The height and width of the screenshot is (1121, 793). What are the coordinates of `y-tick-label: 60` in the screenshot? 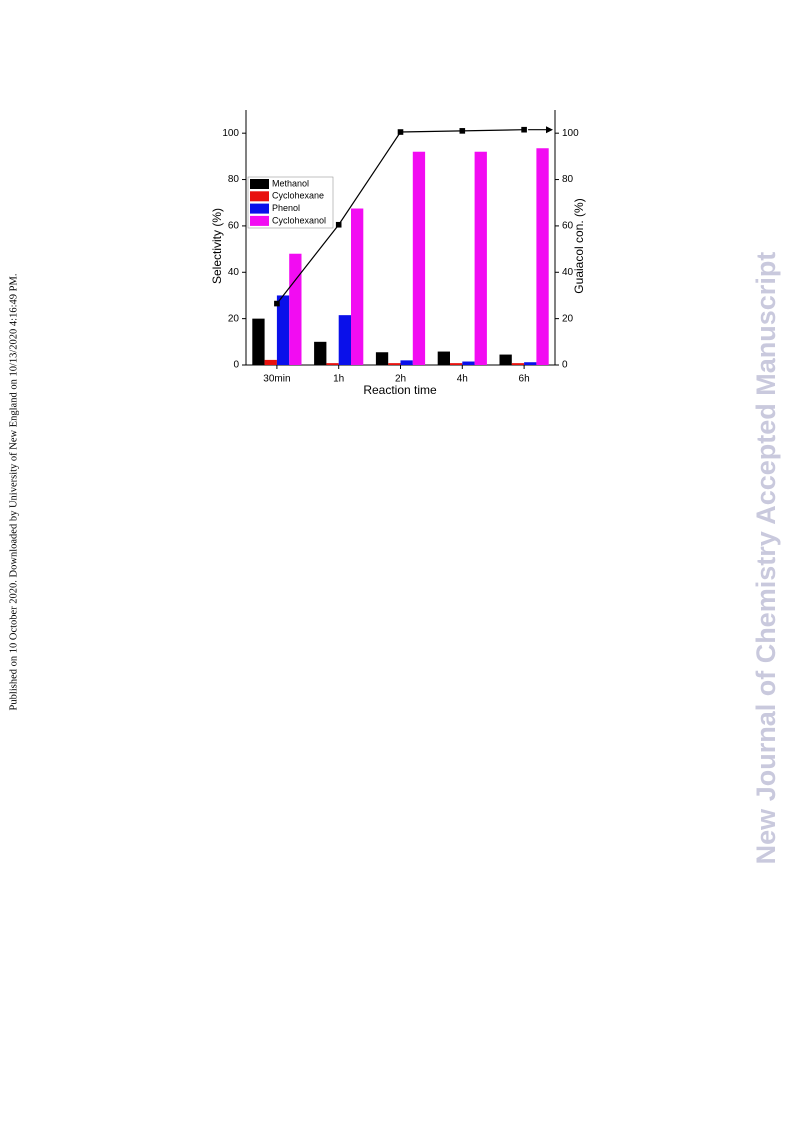 It's located at (234, 226).